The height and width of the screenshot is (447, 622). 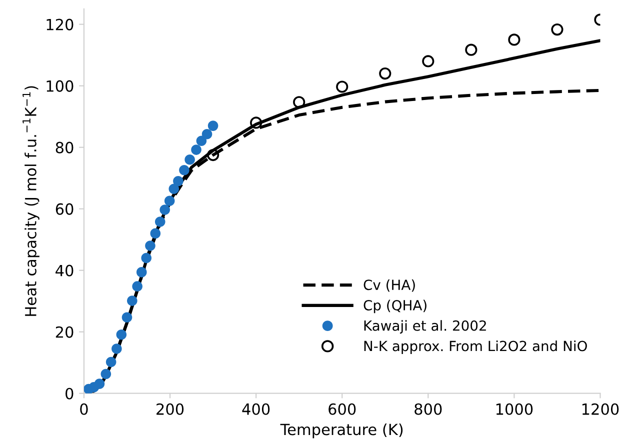 What do you see at coordinates (256, 409) in the screenshot?
I see `x-tick-label: 400` at bounding box center [256, 409].